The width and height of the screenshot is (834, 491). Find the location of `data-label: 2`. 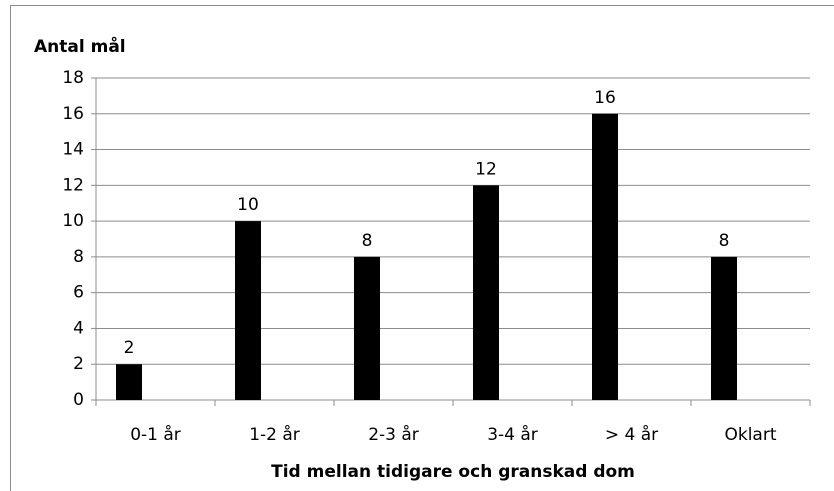

data-label: 2 is located at coordinates (129, 348).